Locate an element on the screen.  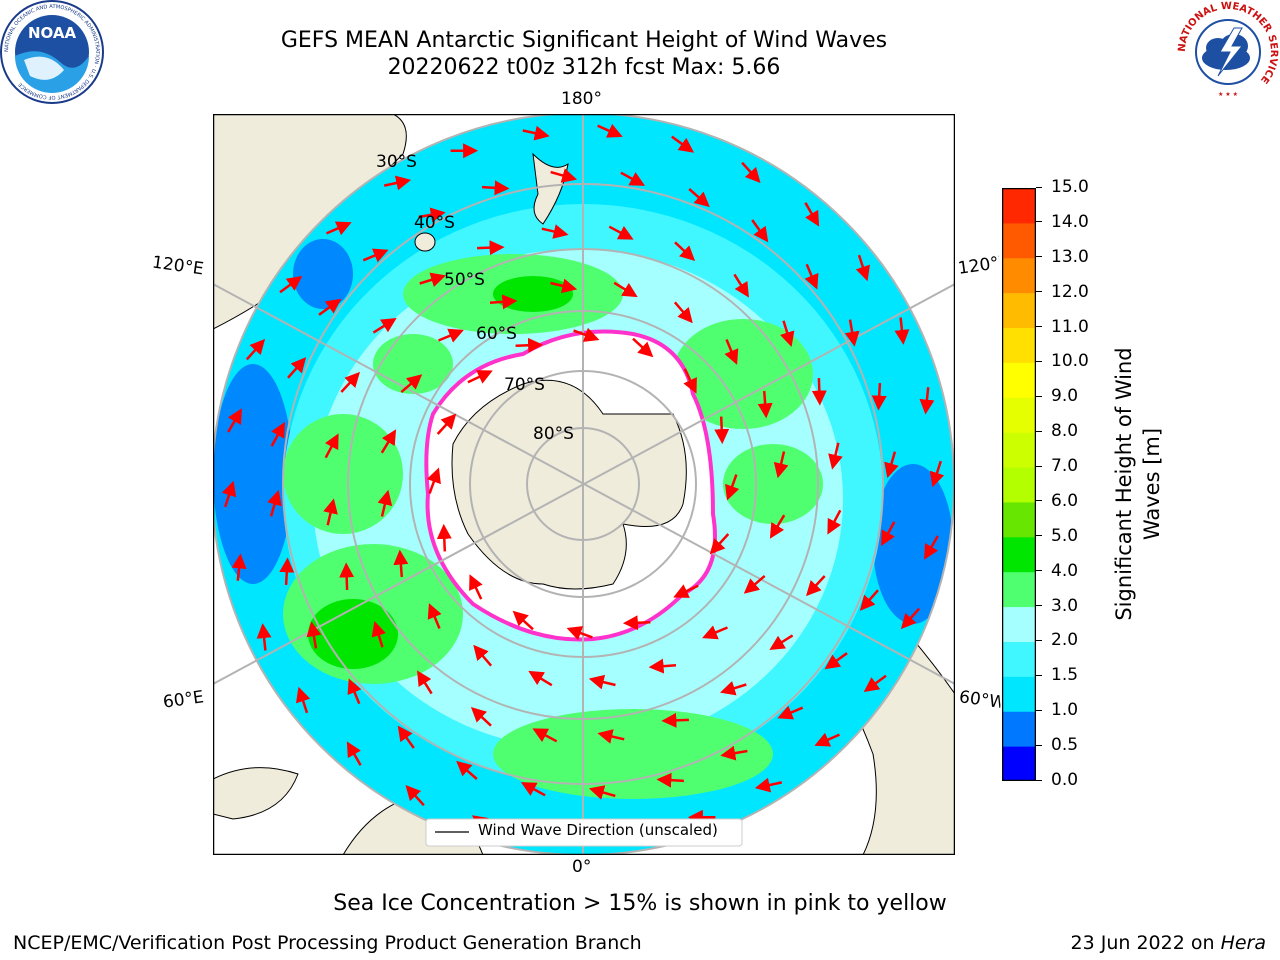
lon-label-120e: 120°E is located at coordinates (177, 266).